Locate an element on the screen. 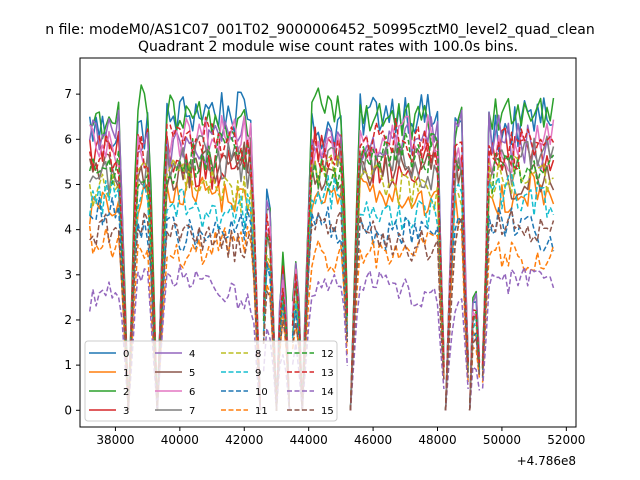 This screenshot has width=640, height=480. y-tick-label: 4 is located at coordinates (68, 230).